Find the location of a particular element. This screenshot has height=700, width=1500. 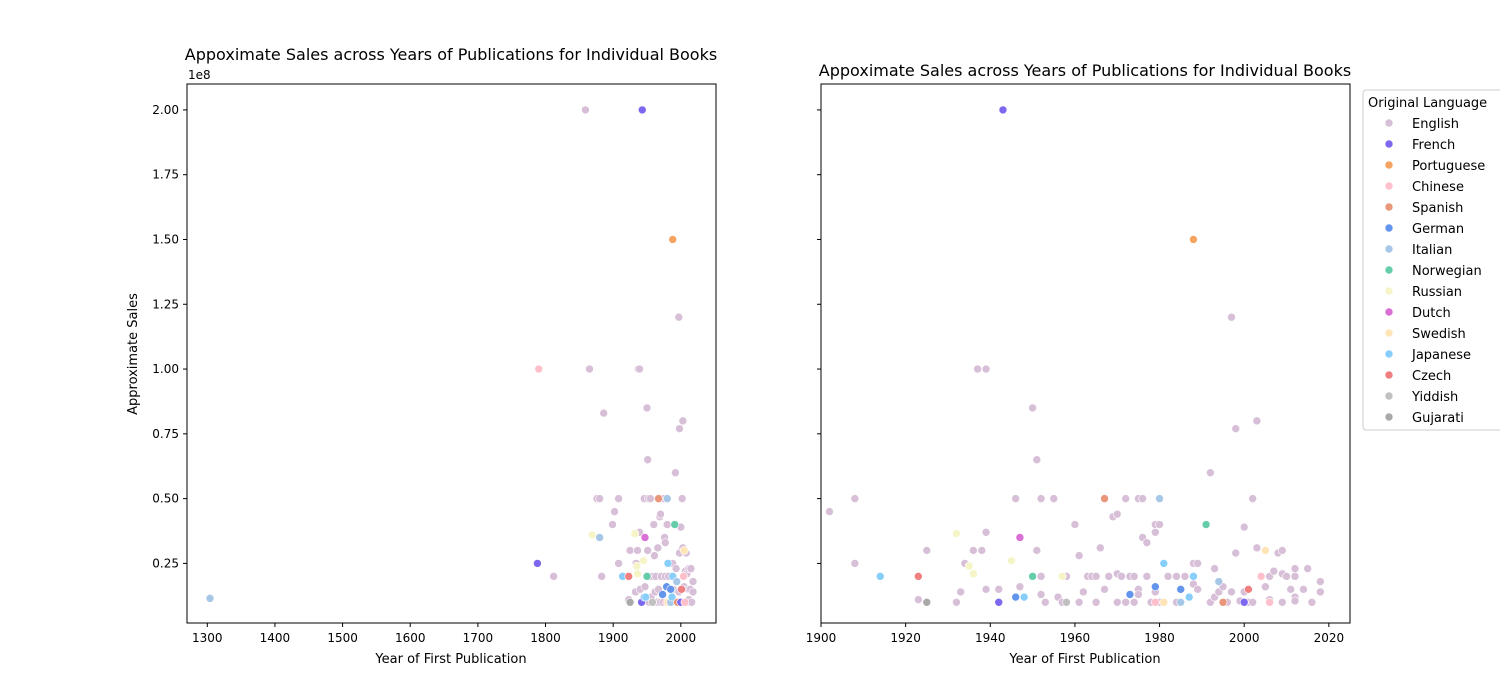

left-y-tick-label: 0.25 is located at coordinates (165, 563).